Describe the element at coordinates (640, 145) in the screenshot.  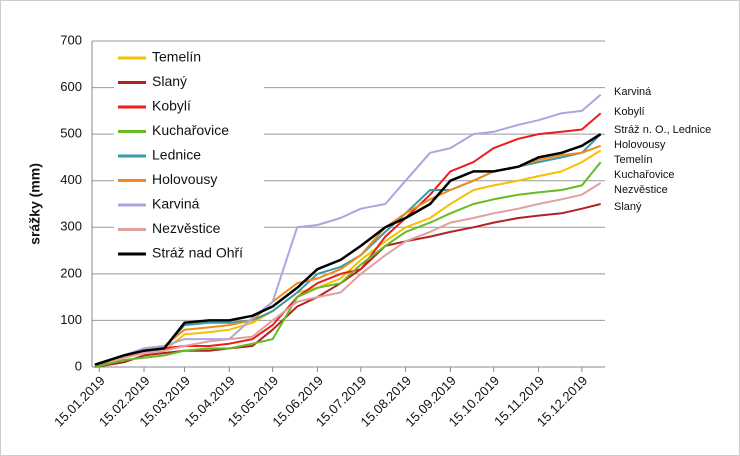
I see `annotation: Holovousy` at that location.